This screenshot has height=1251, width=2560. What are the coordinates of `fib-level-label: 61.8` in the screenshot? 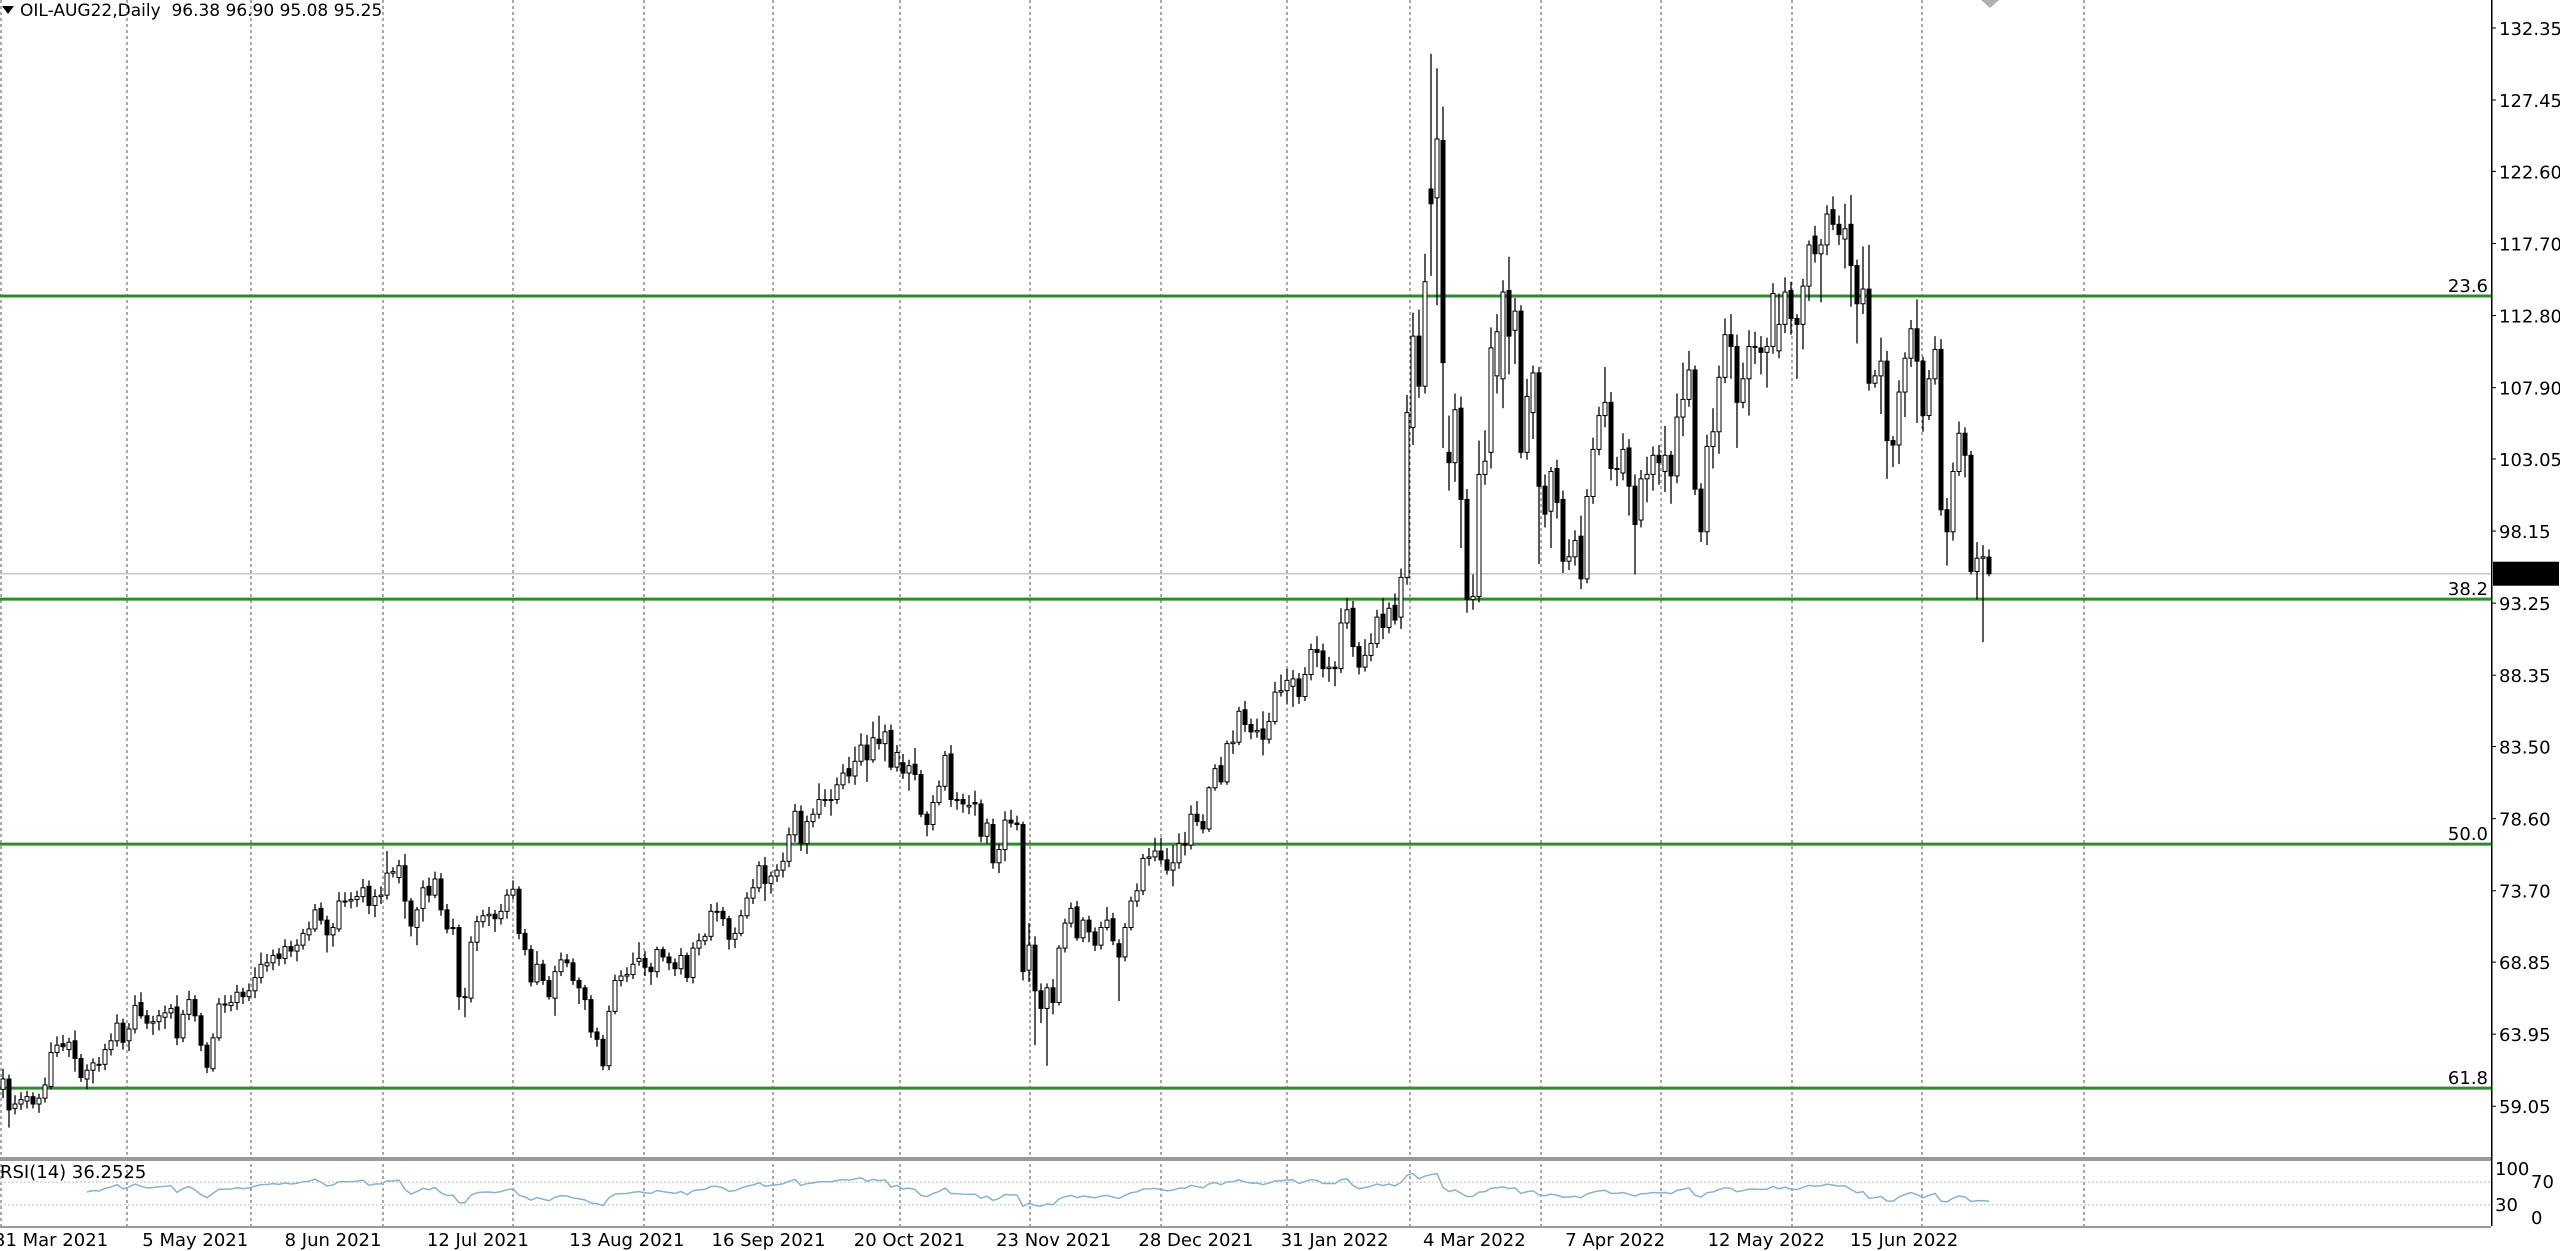 It's located at (2468, 1078).